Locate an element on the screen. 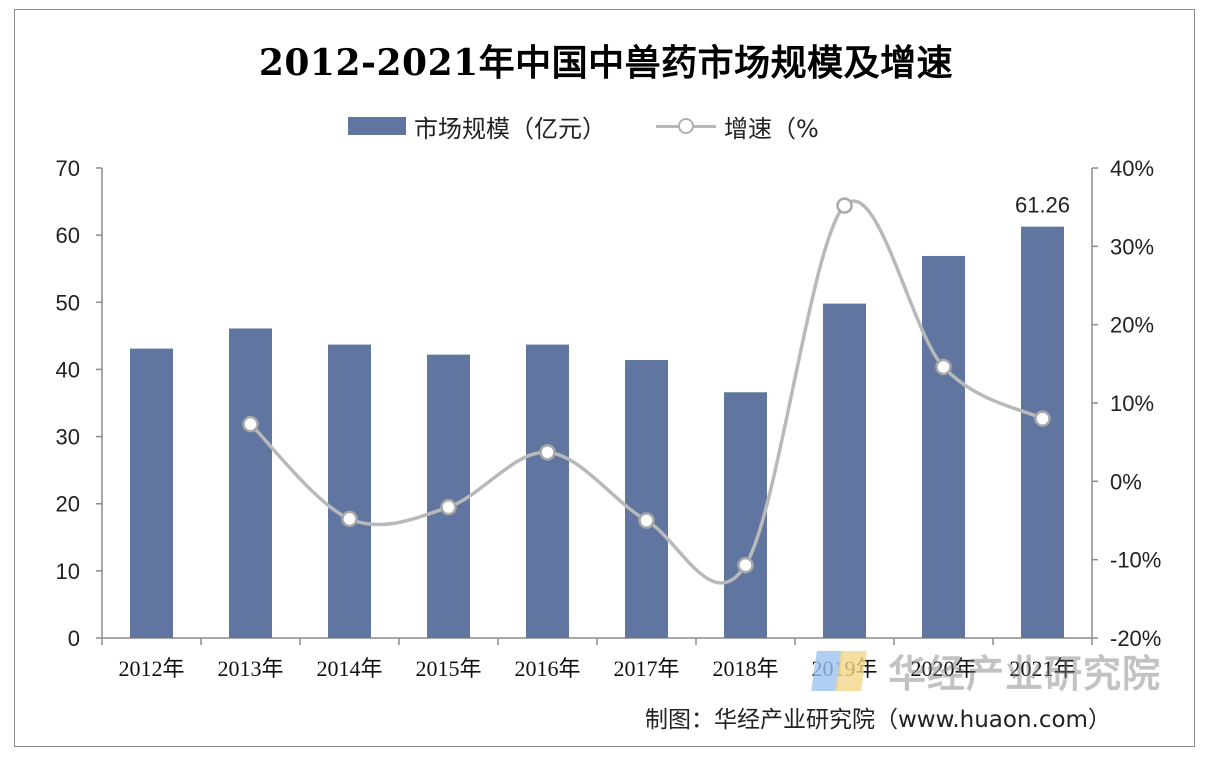 The width and height of the screenshot is (1212, 762). x-tick-label: 2015年 is located at coordinates (448, 668).